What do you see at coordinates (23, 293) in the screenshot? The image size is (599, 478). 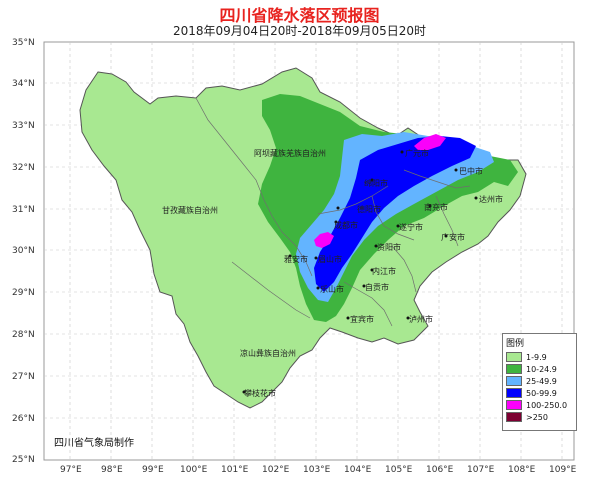 I see `ytick: 29°N` at bounding box center [23, 293].